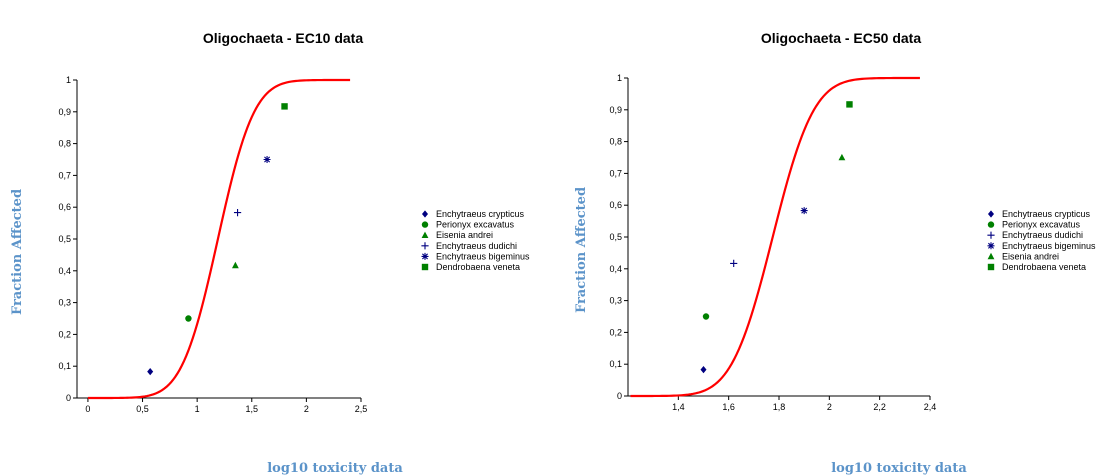 Image resolution: width=1113 pixels, height=476 pixels. Describe the element at coordinates (142, 409) in the screenshot. I see `x-tick-label: 0,5` at that location.